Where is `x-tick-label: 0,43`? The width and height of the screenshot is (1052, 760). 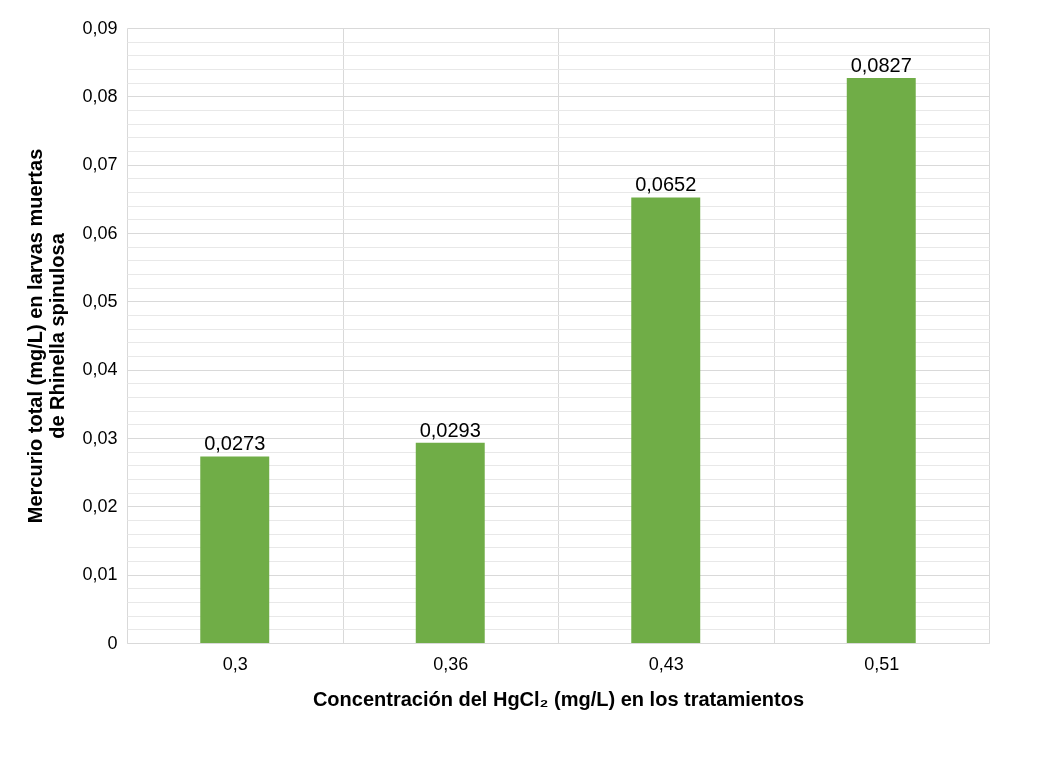
x-tick-label: 0,43 is located at coordinates (666, 663).